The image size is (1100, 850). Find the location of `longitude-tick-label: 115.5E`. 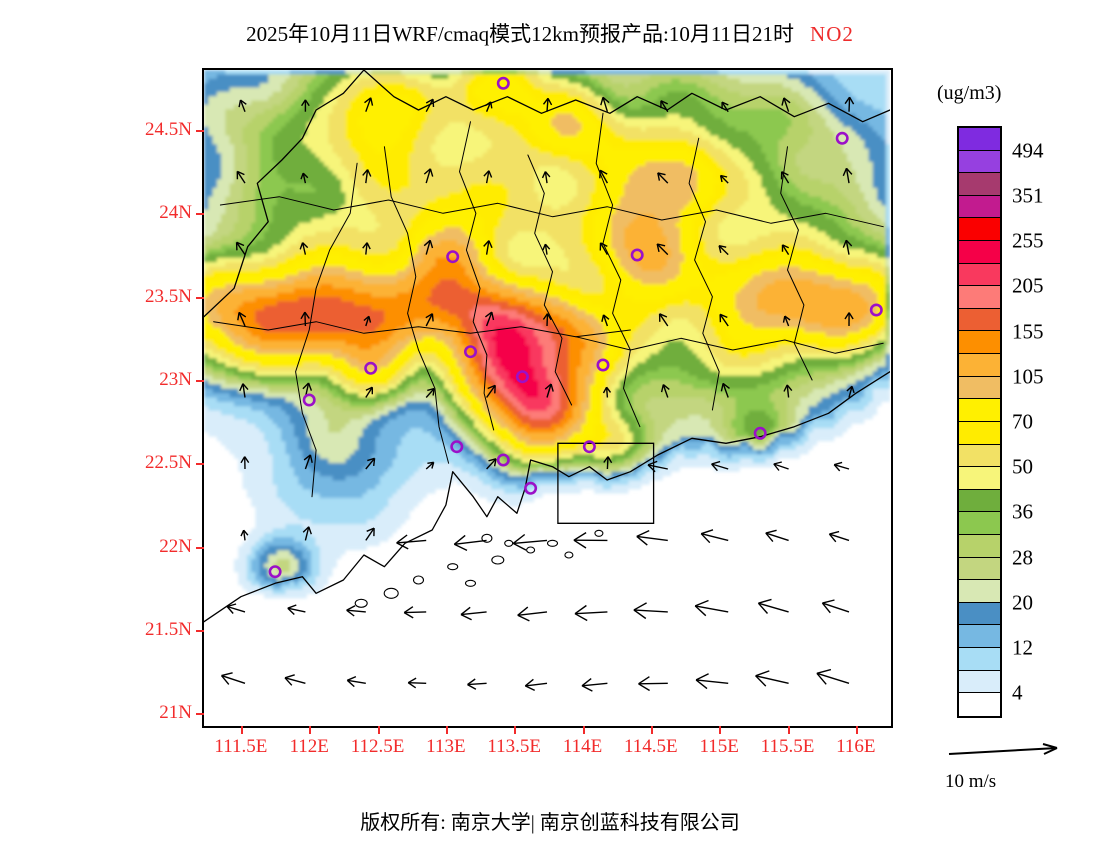

longitude-tick-label: 115.5E is located at coordinates (787, 746).